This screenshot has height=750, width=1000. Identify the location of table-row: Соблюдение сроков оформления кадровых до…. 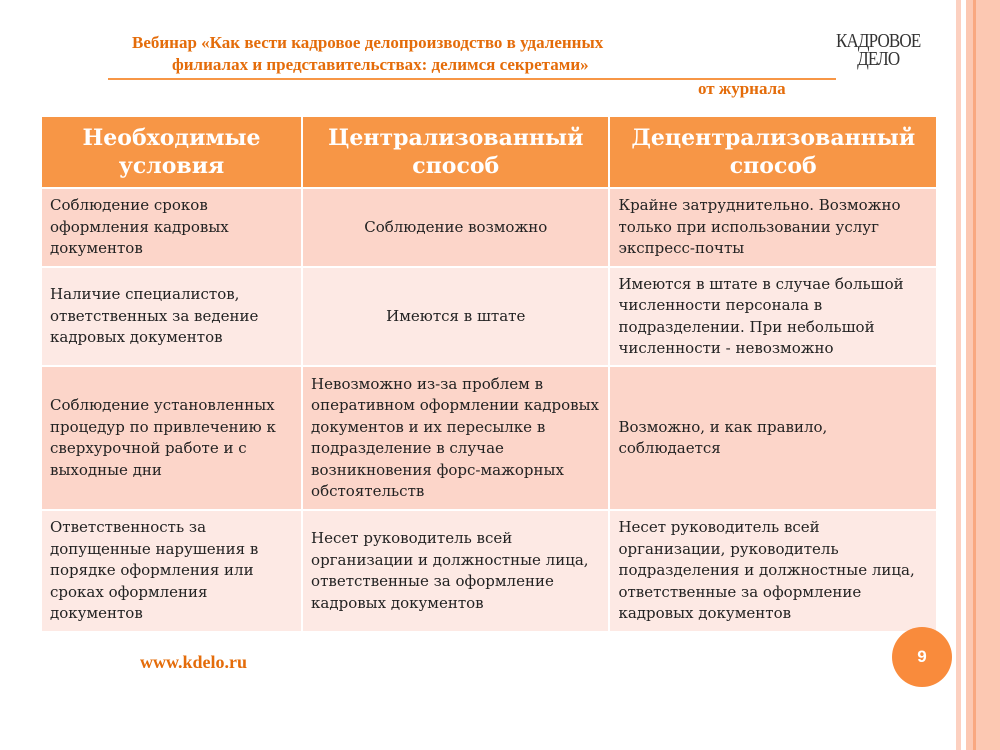
(488, 227).